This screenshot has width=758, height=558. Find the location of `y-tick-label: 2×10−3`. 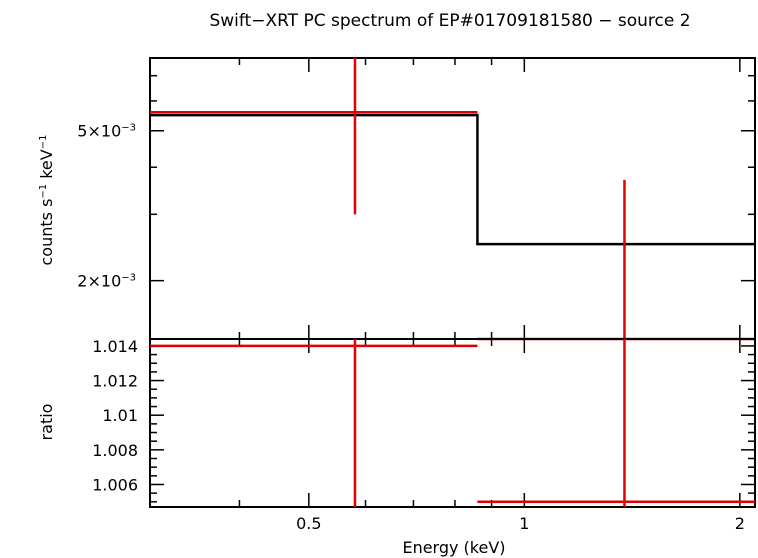

y-tick-label: 2×10−3 is located at coordinates (106, 281).